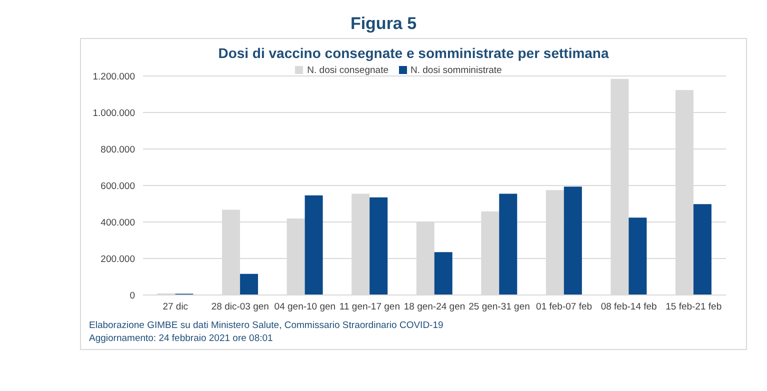 Image resolution: width=767 pixels, height=391 pixels. What do you see at coordinates (113, 76) in the screenshot?
I see `y-tick-label: 1.200.000` at bounding box center [113, 76].